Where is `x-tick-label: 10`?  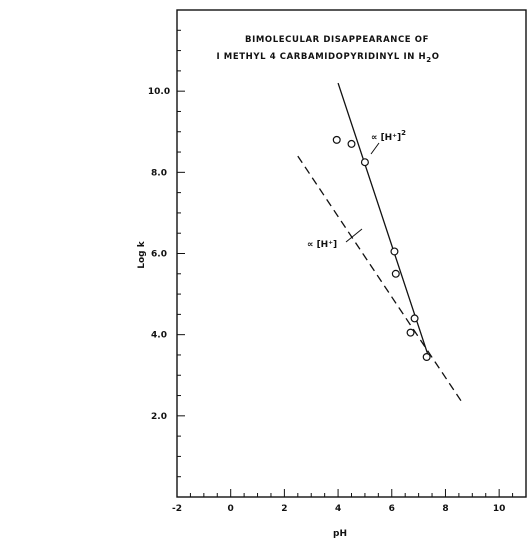
x-tick-label: 10 is located at coordinates (499, 509).